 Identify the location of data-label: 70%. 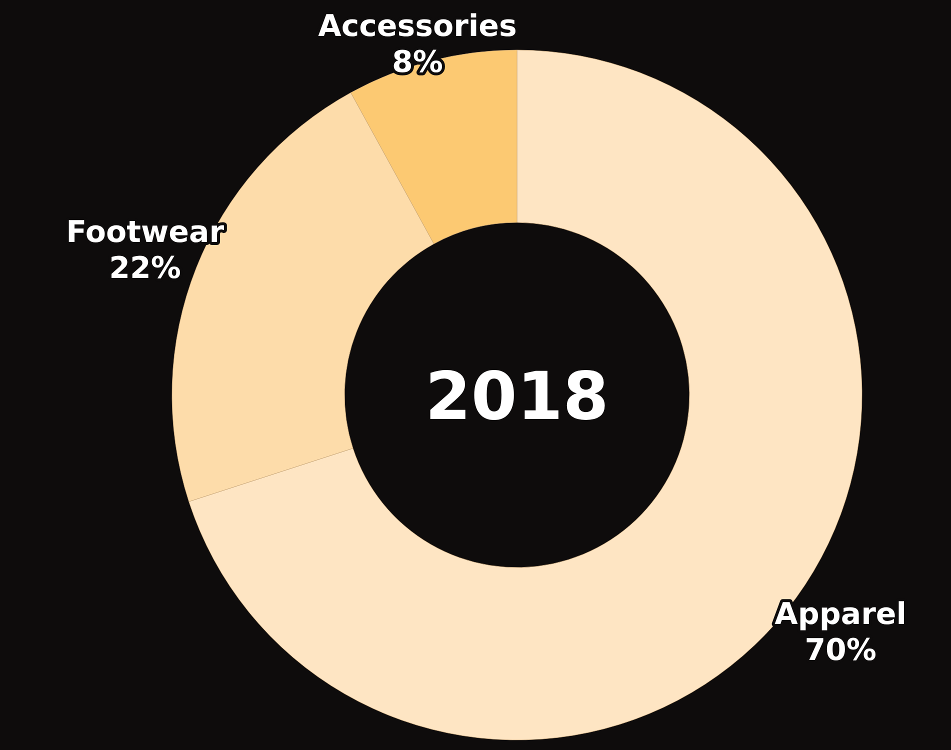
(840, 650).